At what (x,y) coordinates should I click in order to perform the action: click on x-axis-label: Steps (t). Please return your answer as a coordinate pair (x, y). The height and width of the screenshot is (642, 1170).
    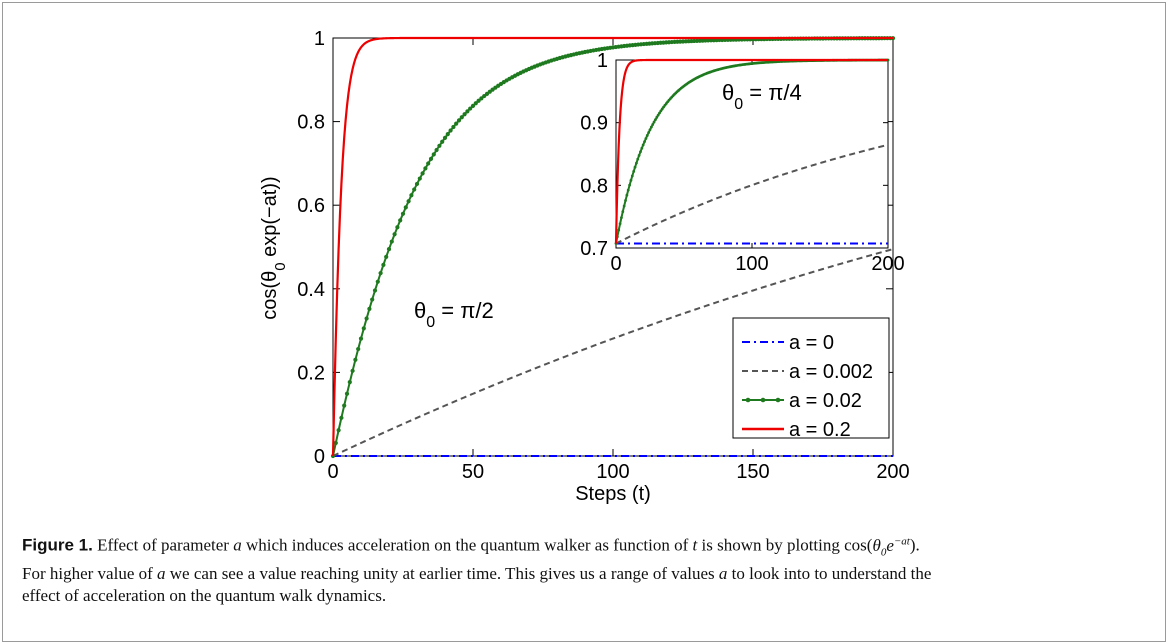
    Looking at the image, I should click on (613, 494).